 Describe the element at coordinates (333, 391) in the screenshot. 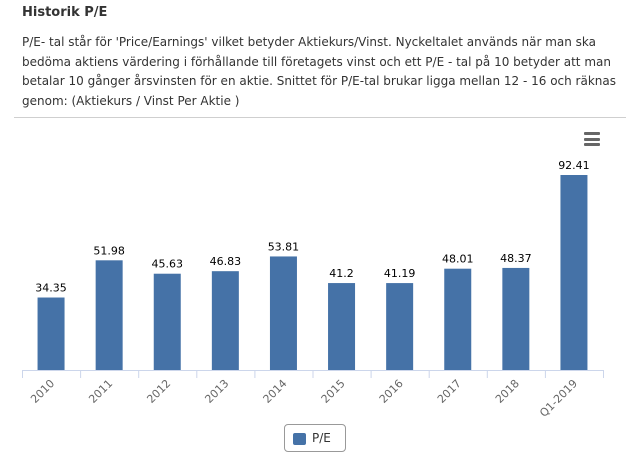

I see `x-tick-label: 2015` at that location.